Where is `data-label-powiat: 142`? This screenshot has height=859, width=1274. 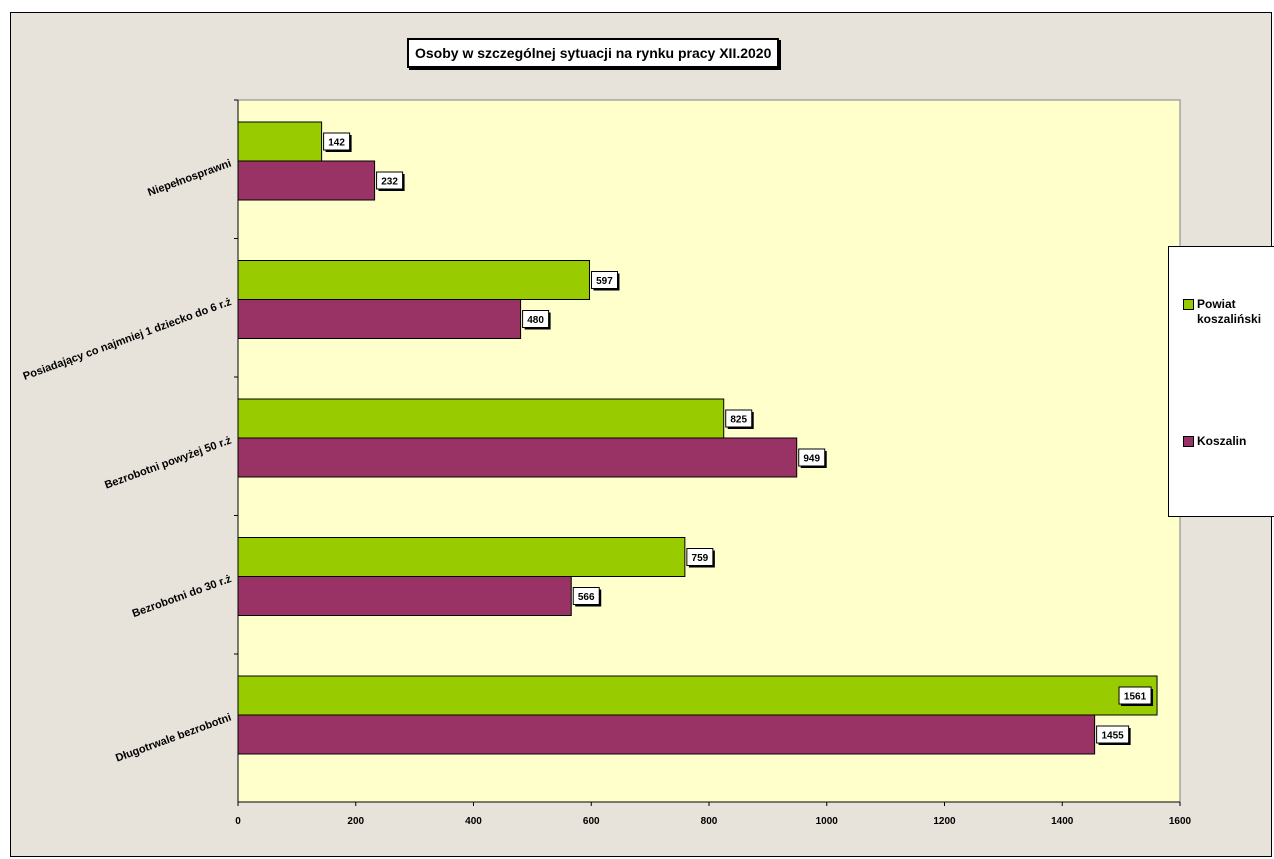
data-label-powiat: 142 is located at coordinates (336, 143).